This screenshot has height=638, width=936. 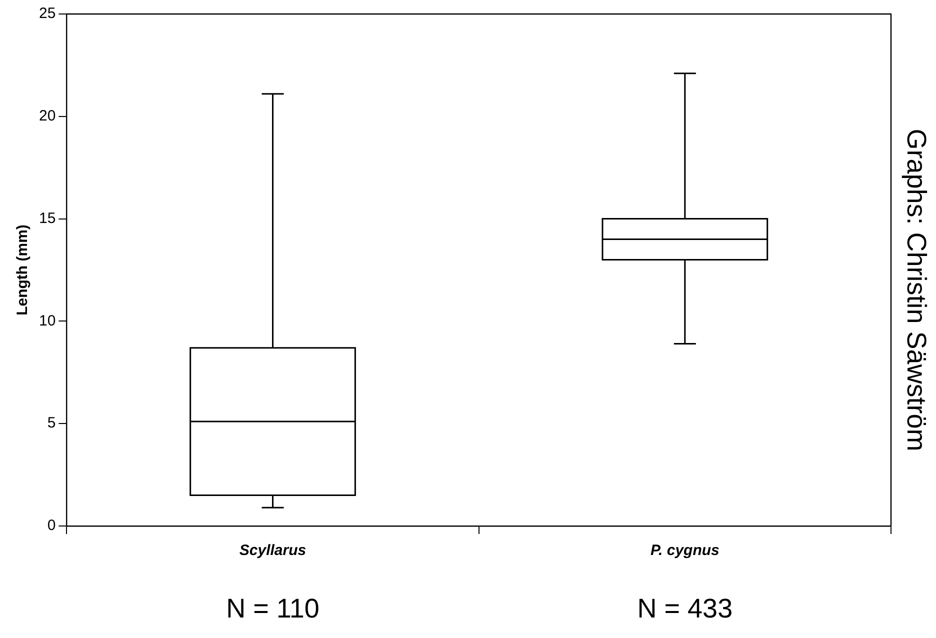 I want to click on text: N = 433, so click(x=685, y=608).